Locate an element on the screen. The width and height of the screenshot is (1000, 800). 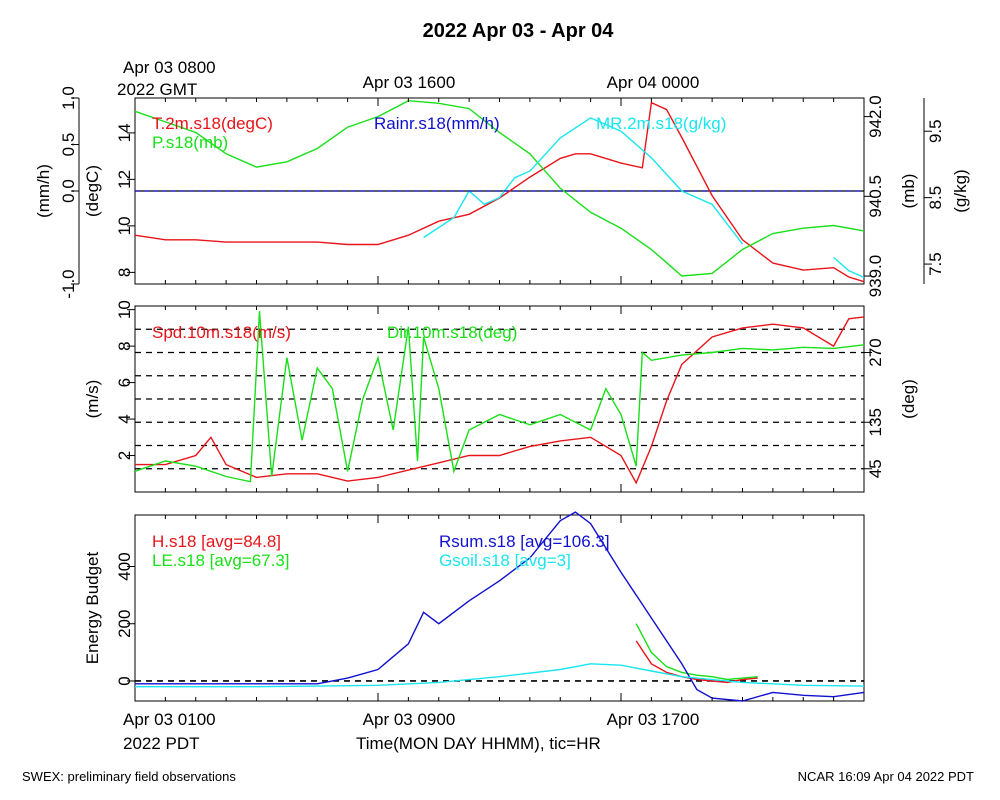
spd-tick-label-2: 6 is located at coordinates (124, 382).